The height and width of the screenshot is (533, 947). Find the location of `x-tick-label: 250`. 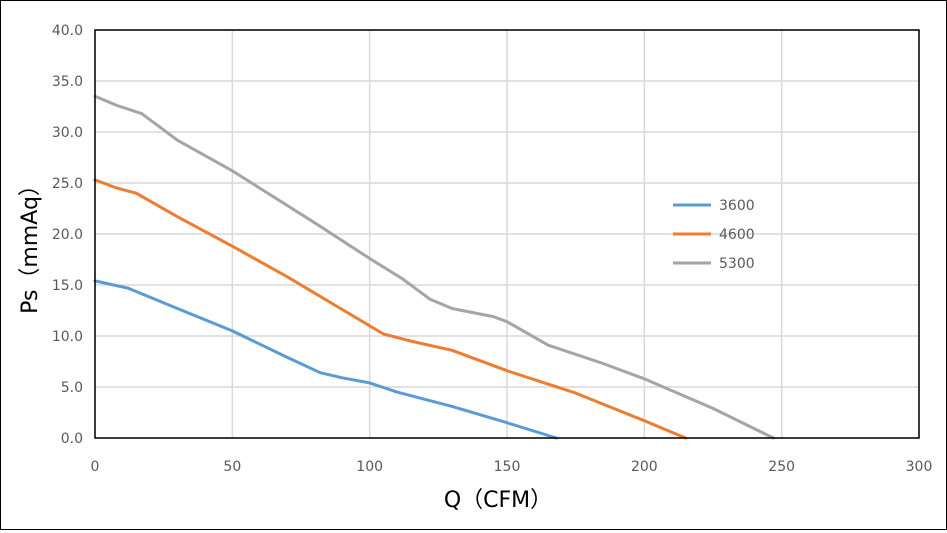

x-tick-label: 250 is located at coordinates (781, 467).